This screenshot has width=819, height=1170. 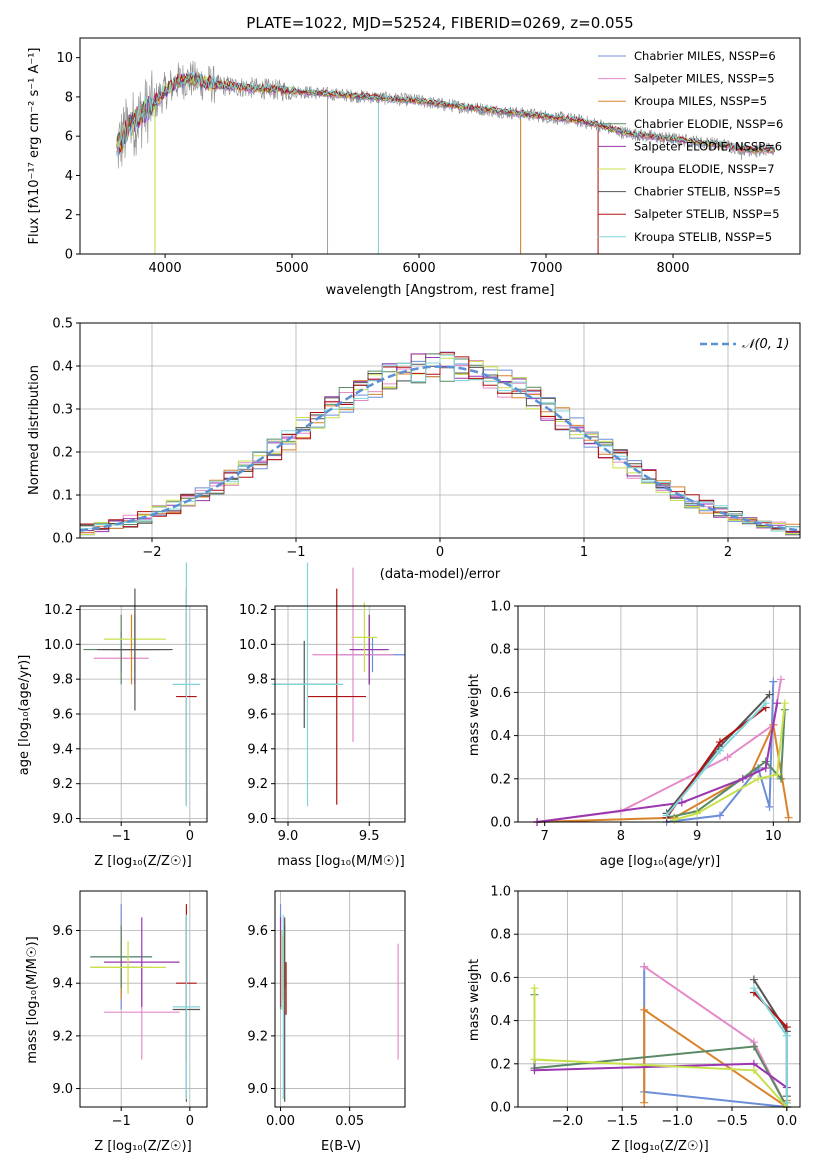 I want to click on y-tick-label: 9.0, so click(x=62, y=819).